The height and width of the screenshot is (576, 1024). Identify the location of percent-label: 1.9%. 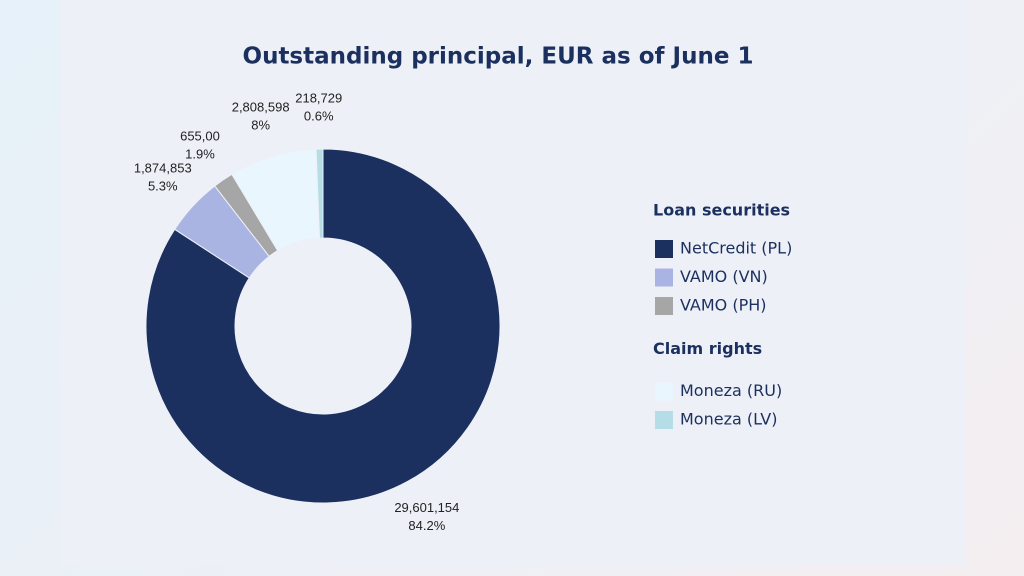
(200, 153).